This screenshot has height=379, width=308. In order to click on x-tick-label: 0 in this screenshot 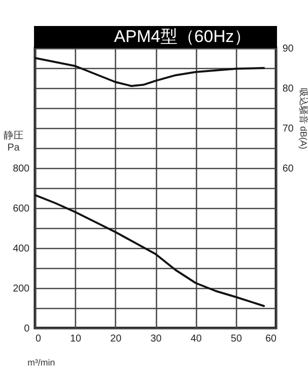, I will do `click(39, 339)`.